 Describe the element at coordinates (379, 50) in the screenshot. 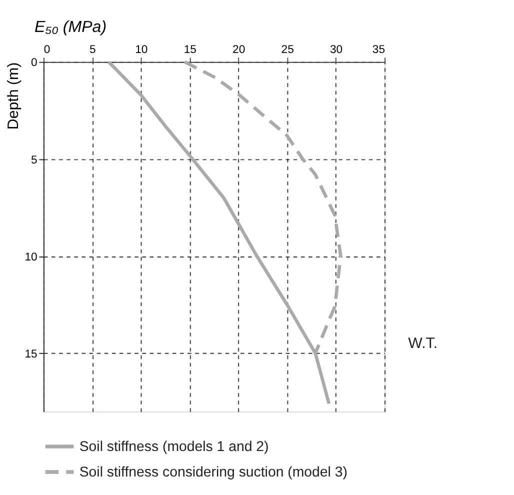

I see `x-tick-label: 35` at that location.